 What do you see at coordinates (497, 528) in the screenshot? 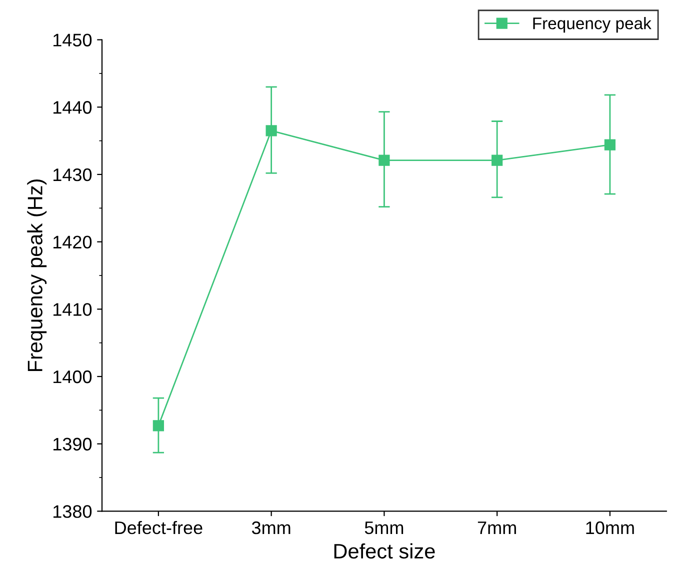
I see `x-tick-label: 7mm` at bounding box center [497, 528].